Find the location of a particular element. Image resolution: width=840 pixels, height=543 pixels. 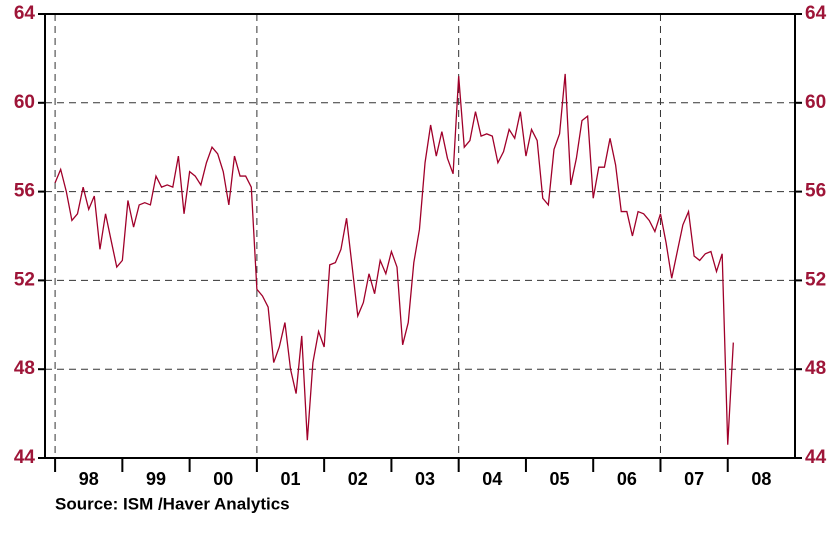

x-tick-label: 01 is located at coordinates (291, 479).